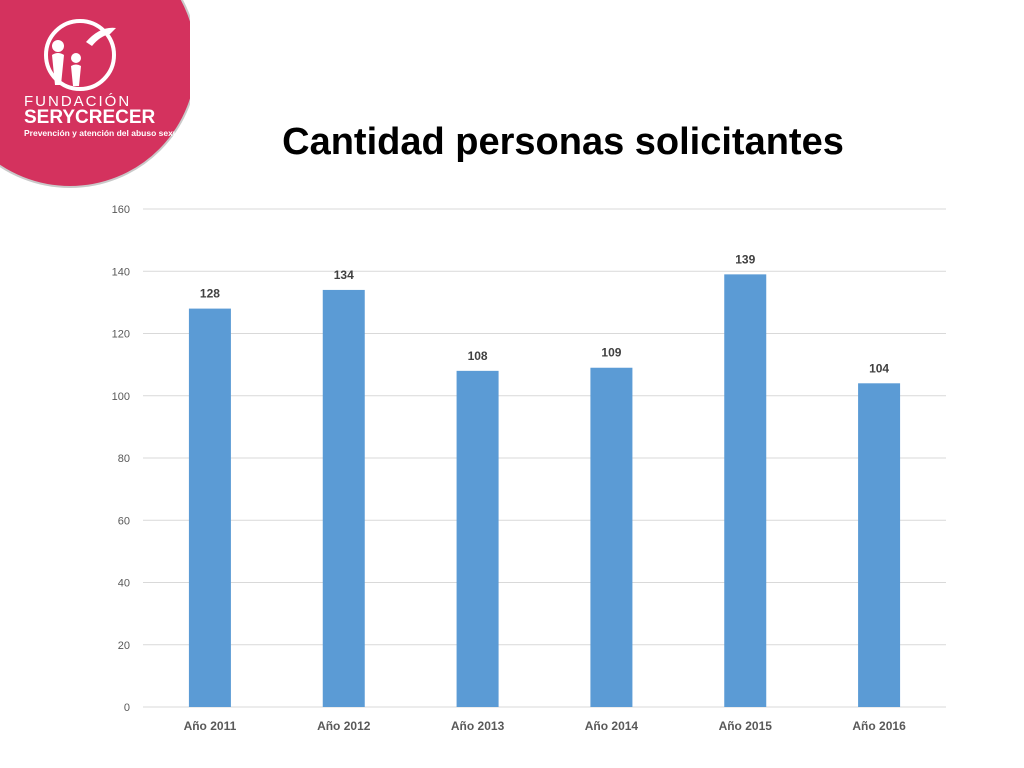 The image size is (1024, 768). I want to click on y-tick-label: 0, so click(127, 708).